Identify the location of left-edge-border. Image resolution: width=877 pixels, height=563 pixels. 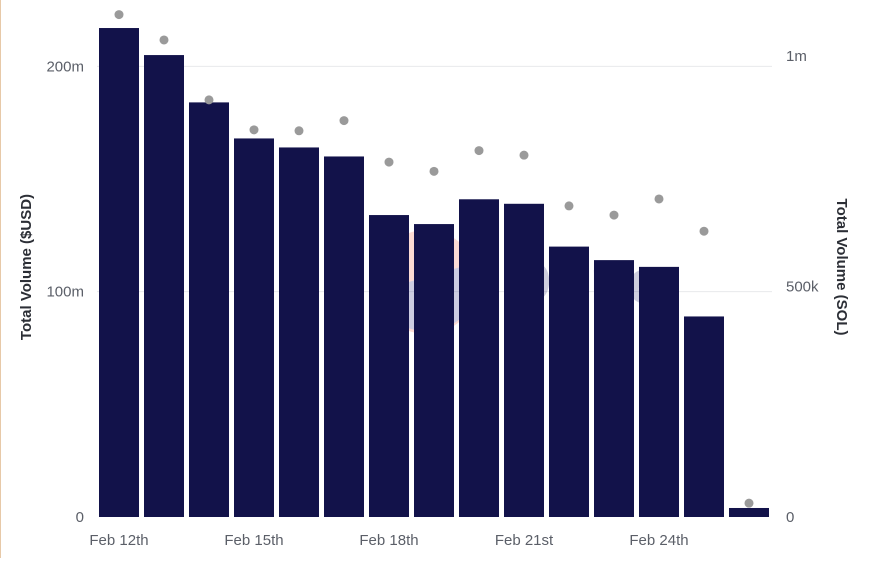
(0, 279).